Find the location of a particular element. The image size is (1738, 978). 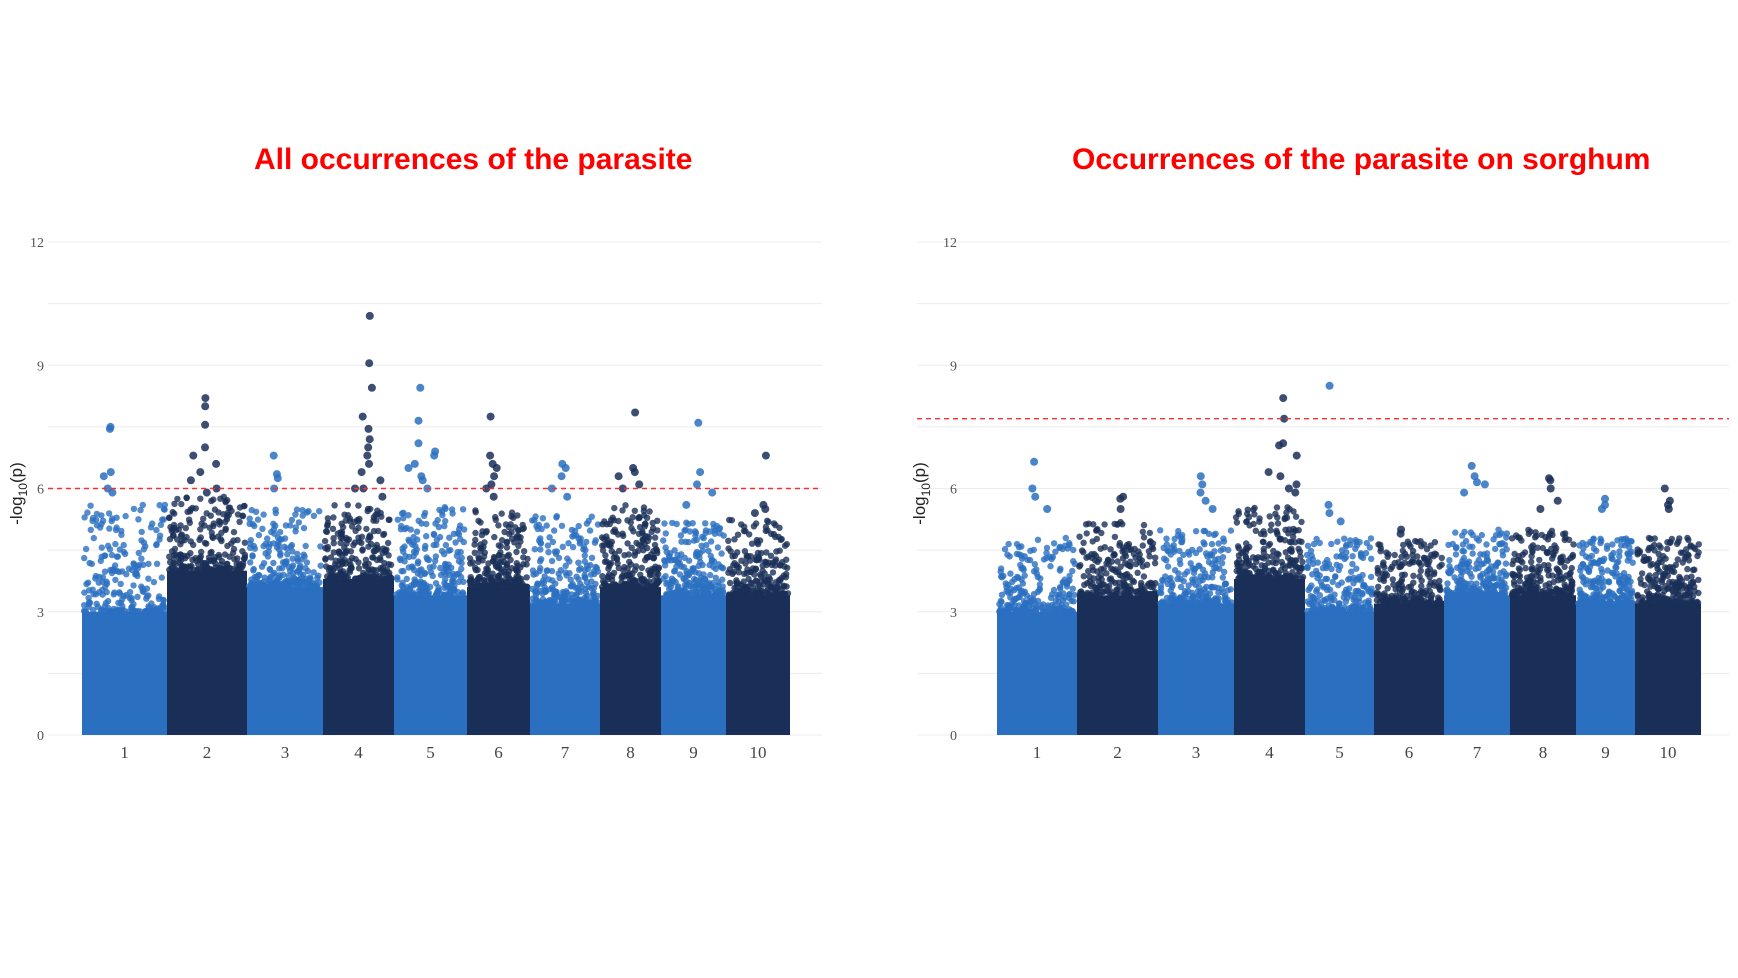

snp-bulk is located at coordinates (1605, 669).